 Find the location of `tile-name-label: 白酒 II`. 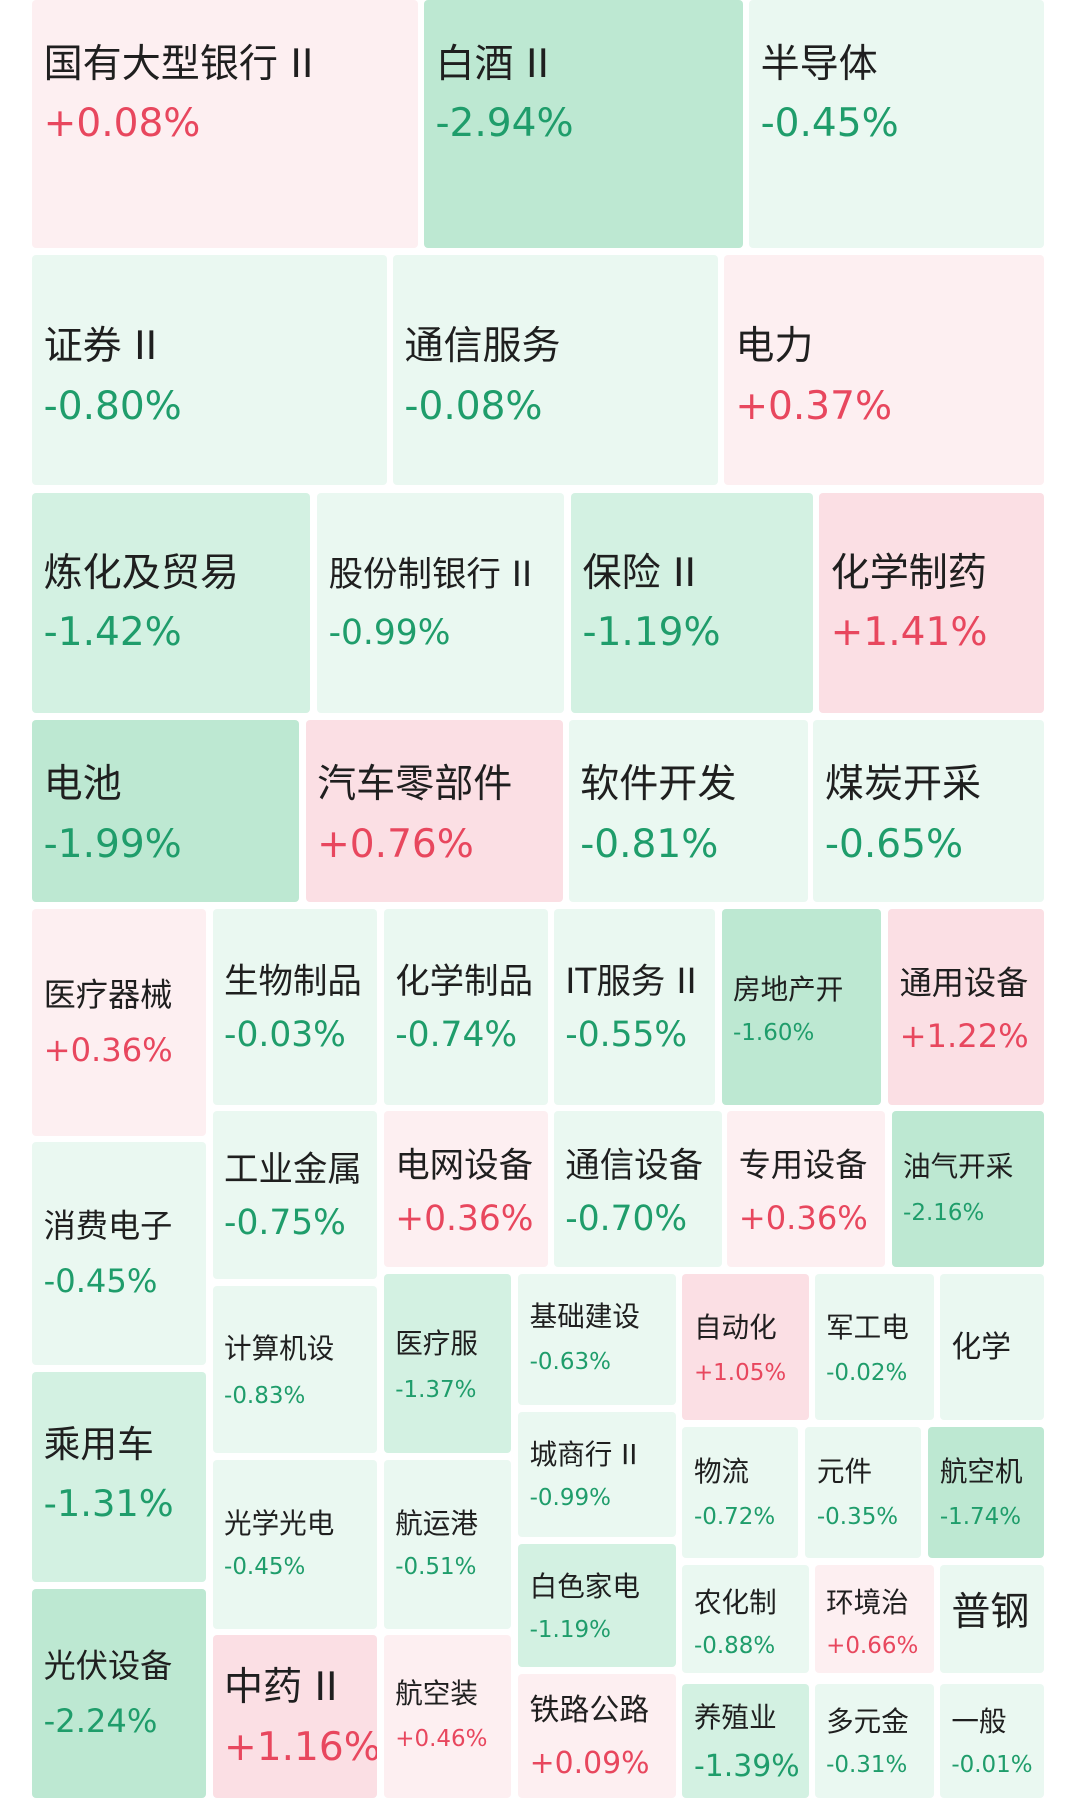

tile-name-label: 白酒 II is located at coordinates (492, 64).